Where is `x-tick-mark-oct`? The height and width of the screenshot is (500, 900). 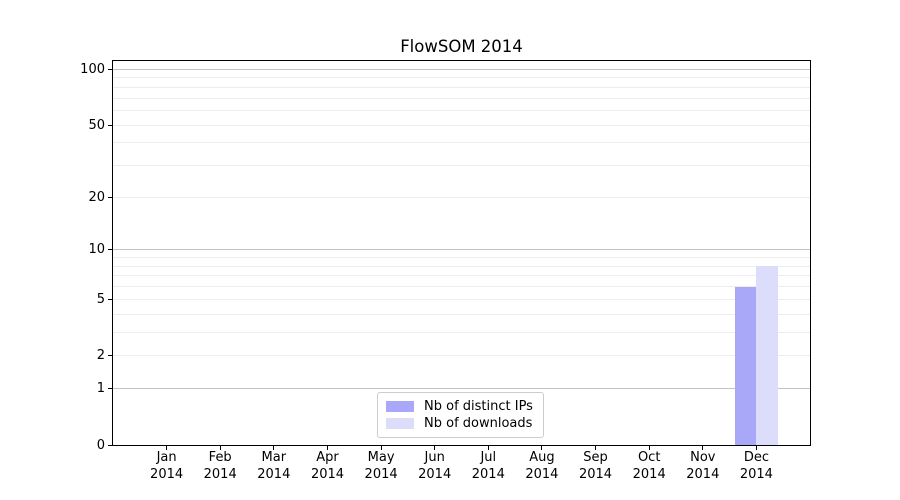
x-tick-mark-oct is located at coordinates (649, 448).